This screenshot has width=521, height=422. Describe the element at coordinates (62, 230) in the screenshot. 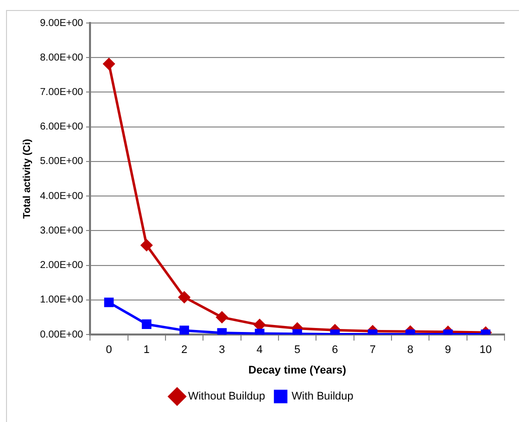

I see `y-tick-label: 3.00E+00` at that location.